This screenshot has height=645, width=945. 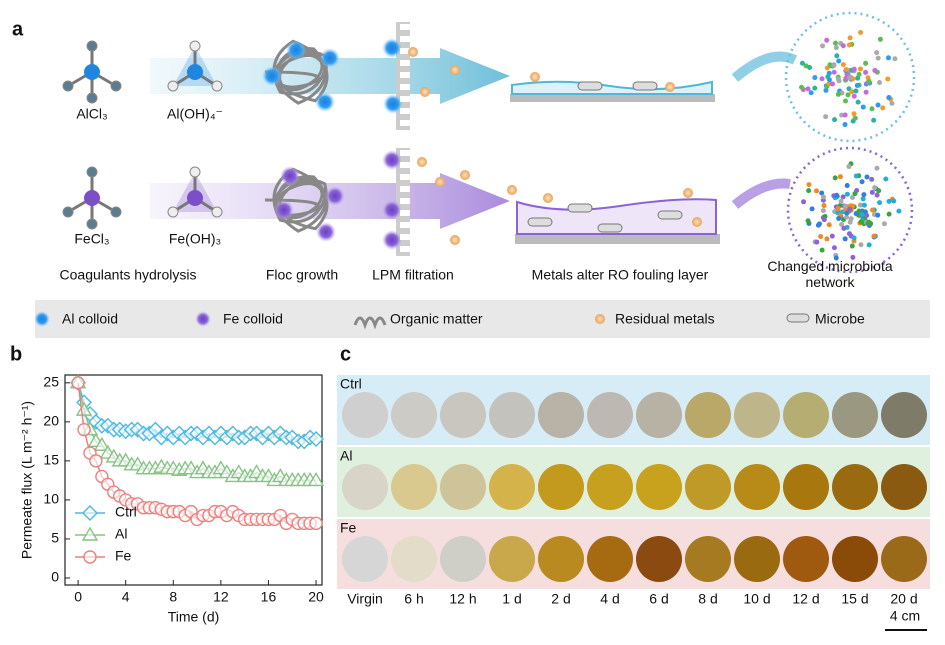 What do you see at coordinates (560, 599) in the screenshot?
I see `column-label: 2 d` at bounding box center [560, 599].